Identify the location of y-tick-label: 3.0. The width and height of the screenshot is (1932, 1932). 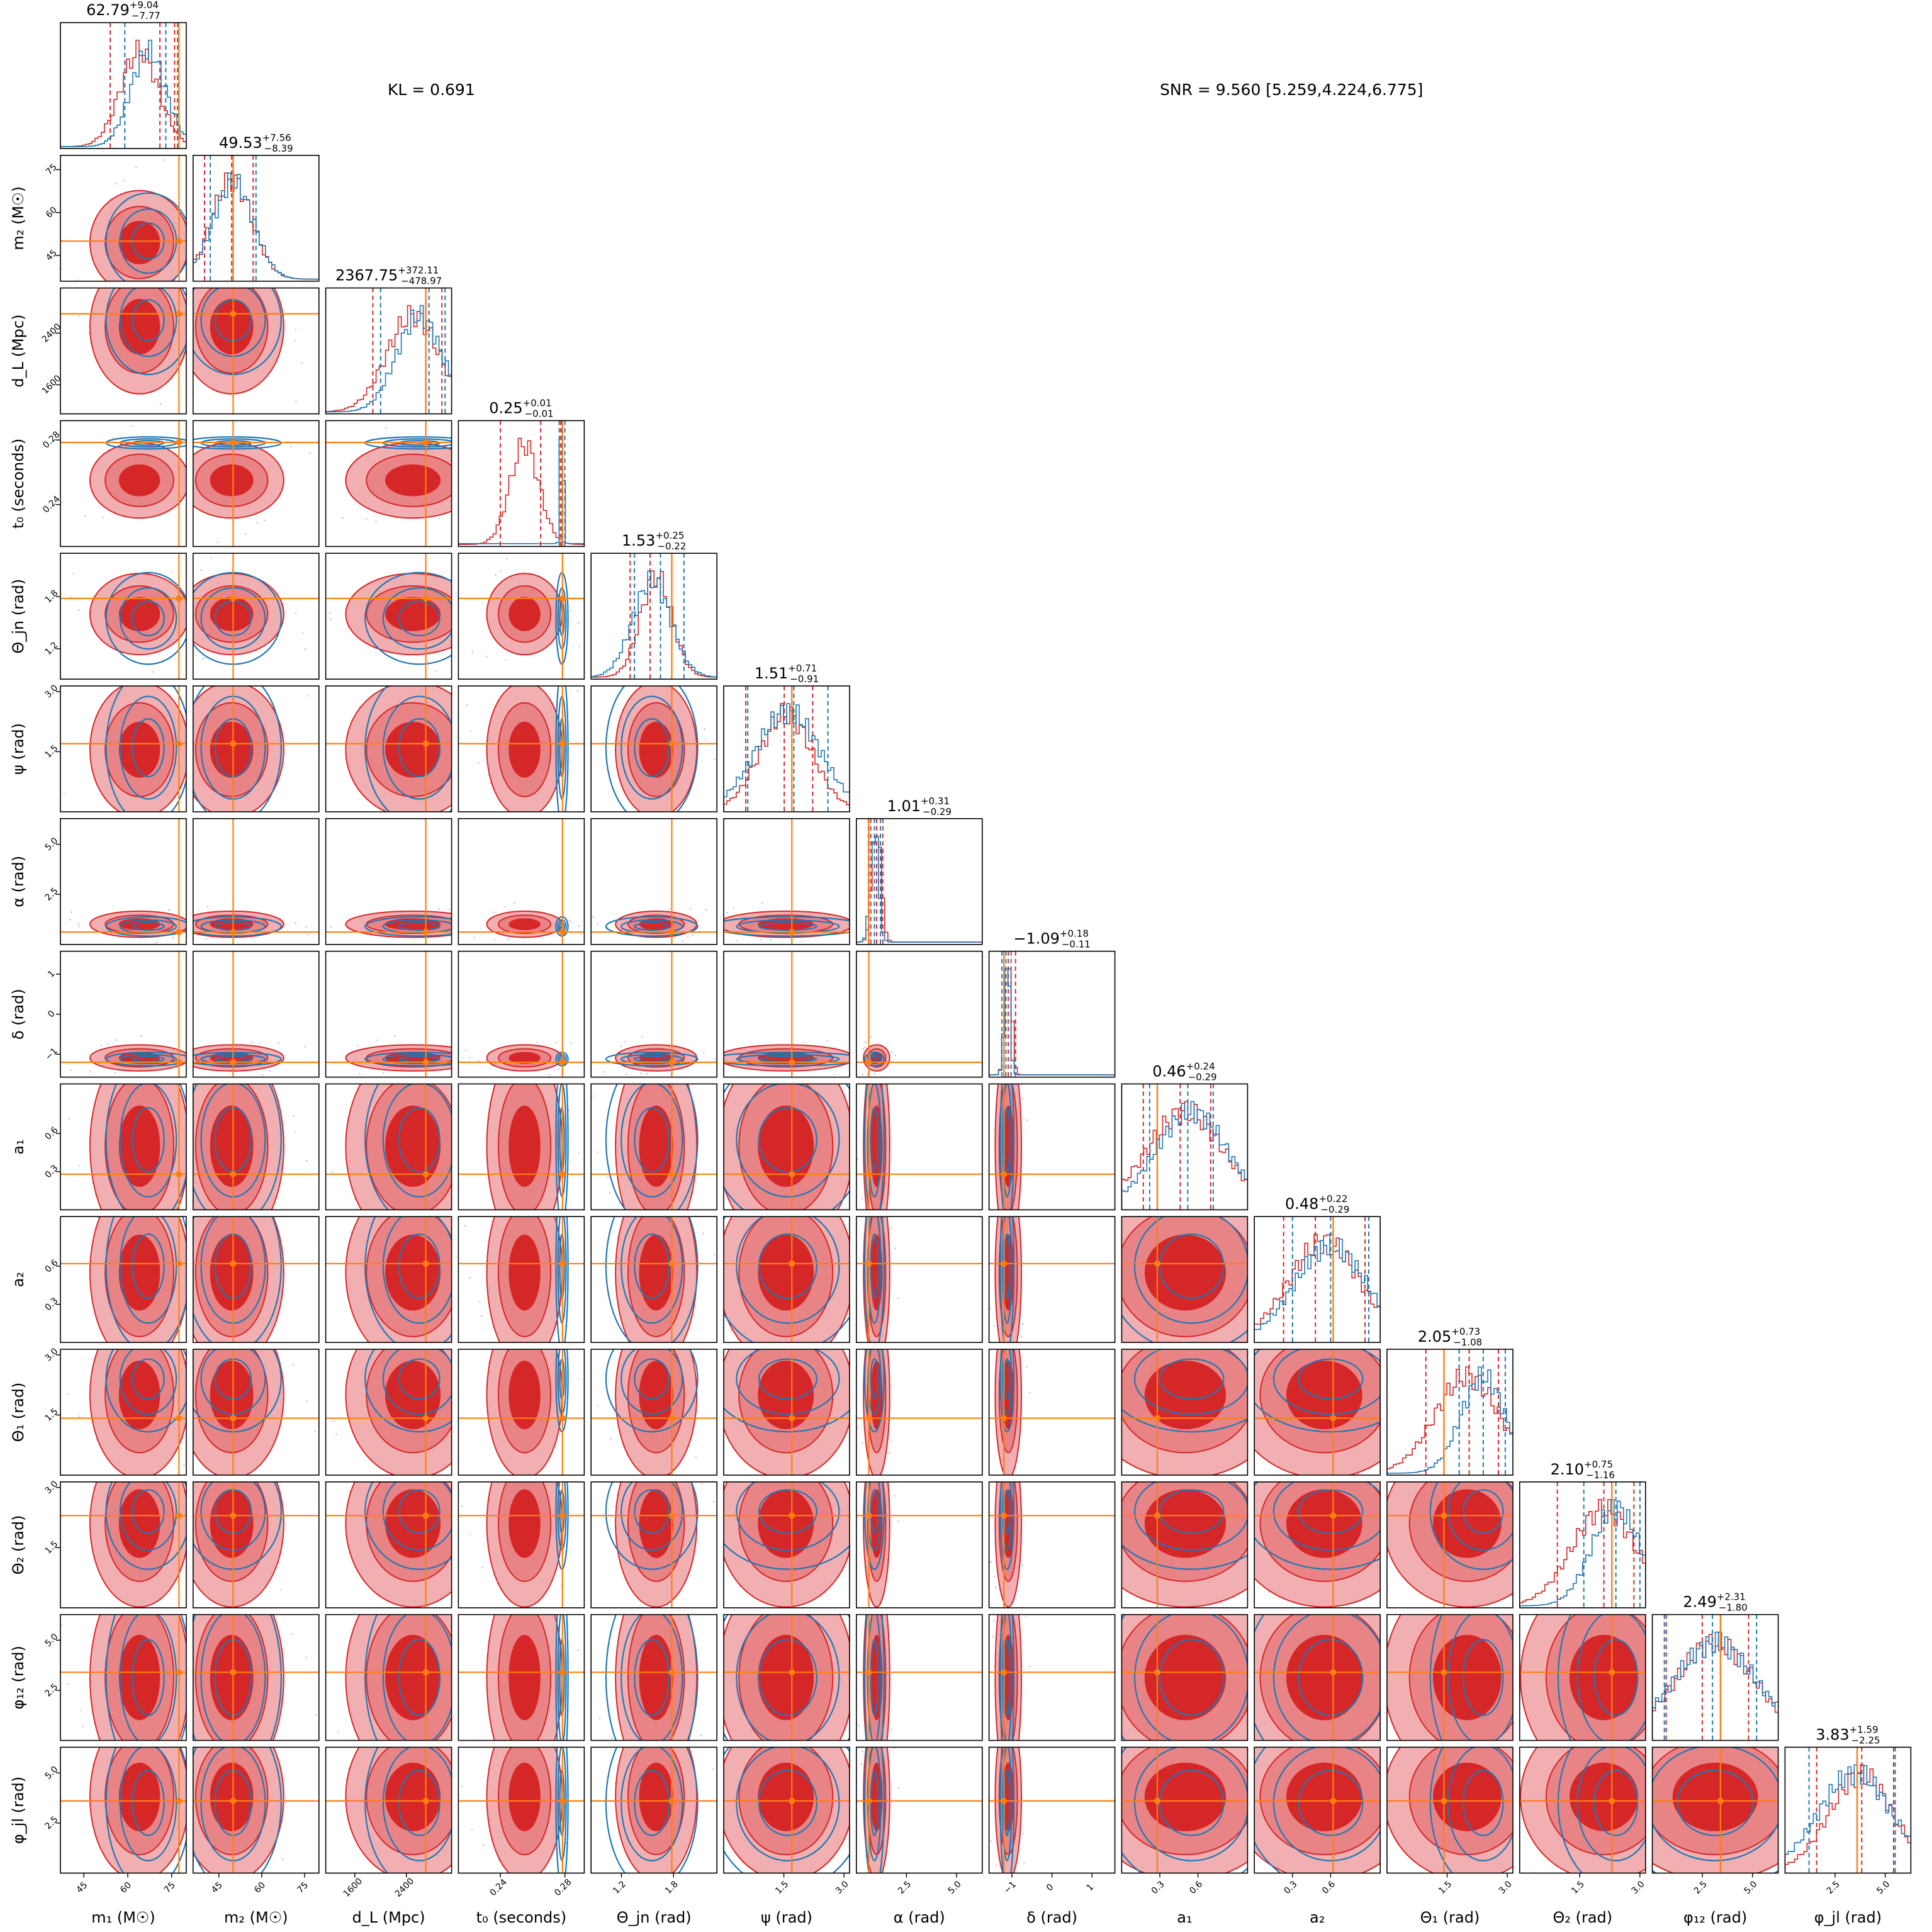
(51, 691).